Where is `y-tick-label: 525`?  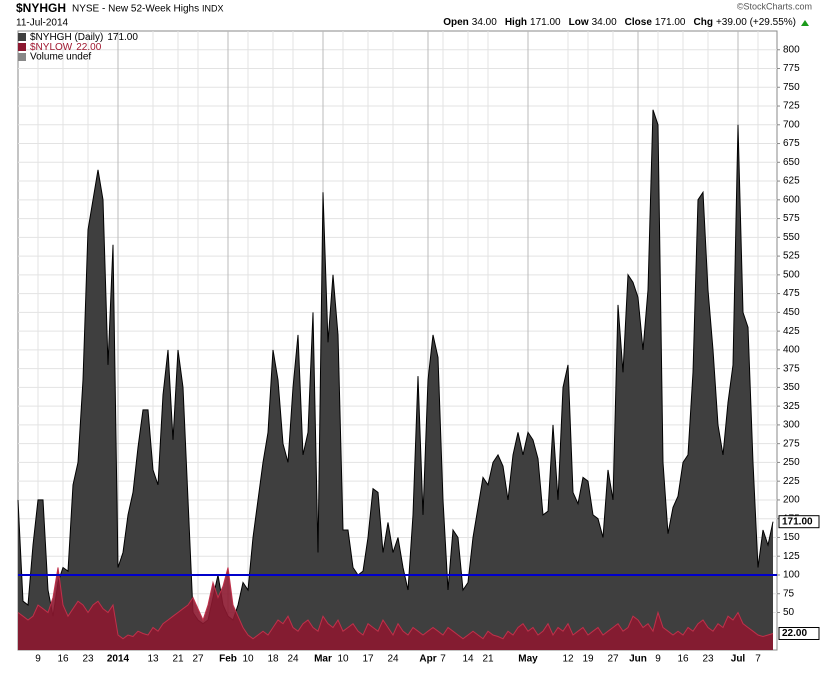 y-tick-label: 525 is located at coordinates (791, 256).